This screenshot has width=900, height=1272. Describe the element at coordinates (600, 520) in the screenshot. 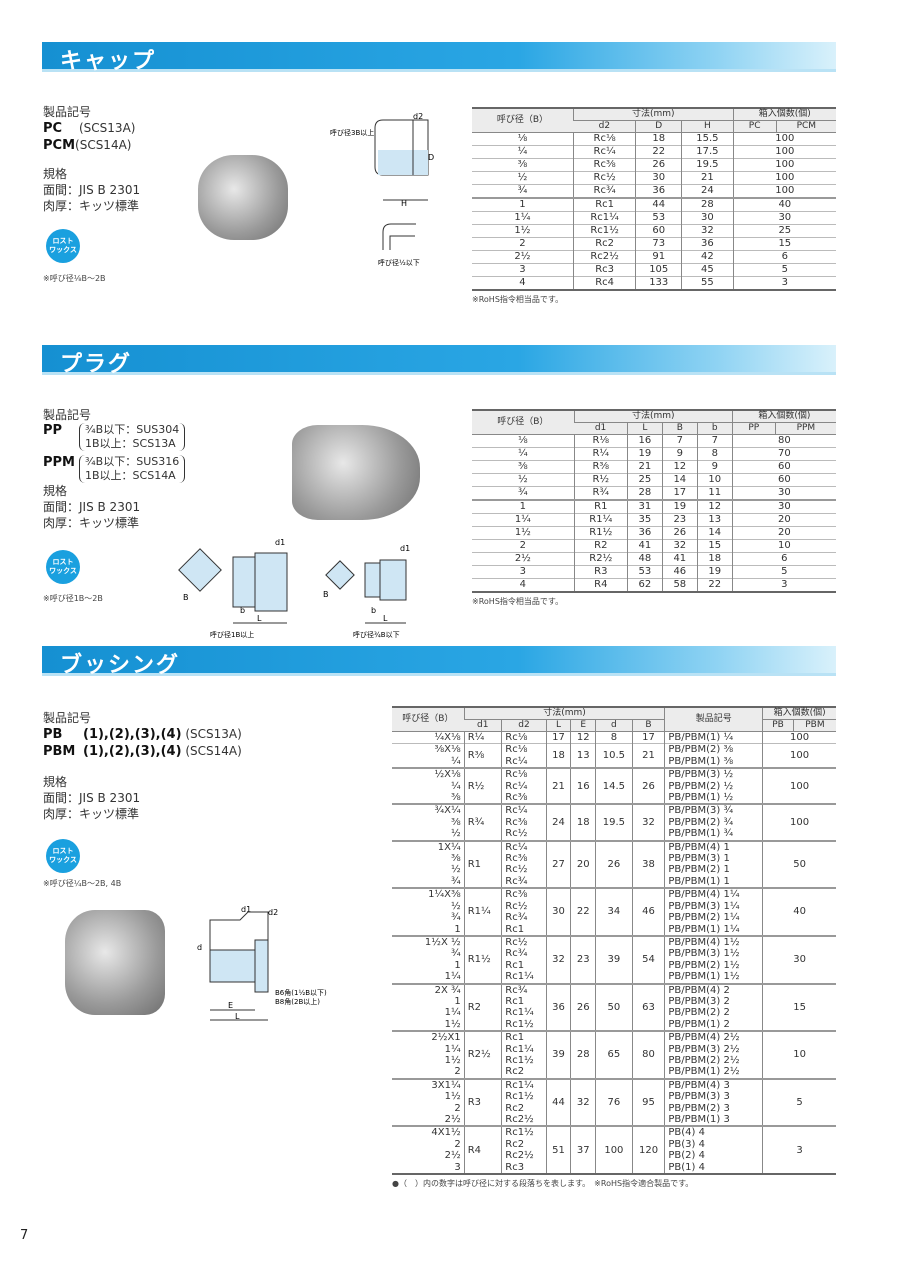

I see `cell: R1¼` at that location.